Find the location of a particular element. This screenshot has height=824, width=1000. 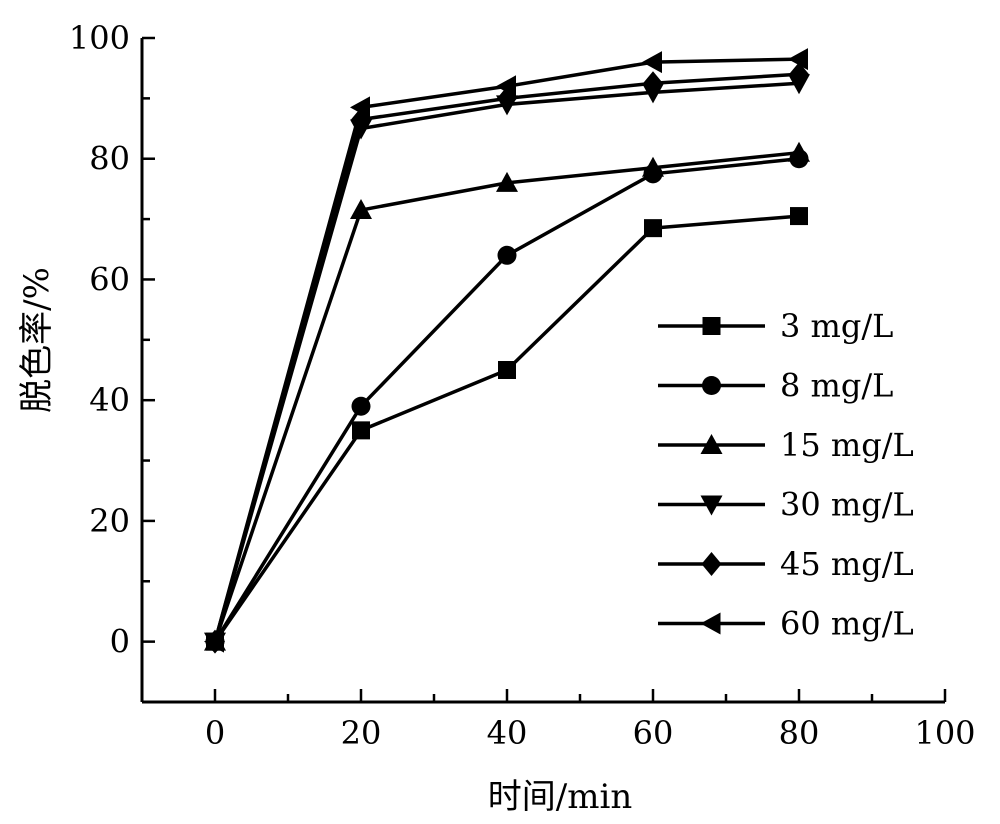

x-tick-label: 0 is located at coordinates (215, 733).